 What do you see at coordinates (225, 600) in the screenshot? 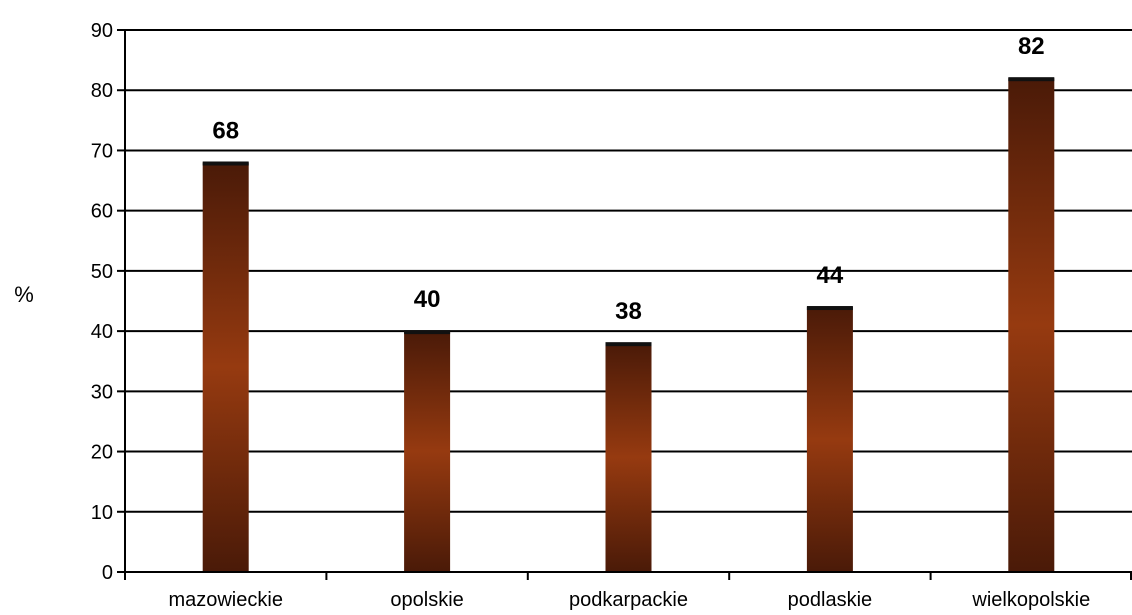
I see `category-label: mazowieckie` at bounding box center [225, 600].